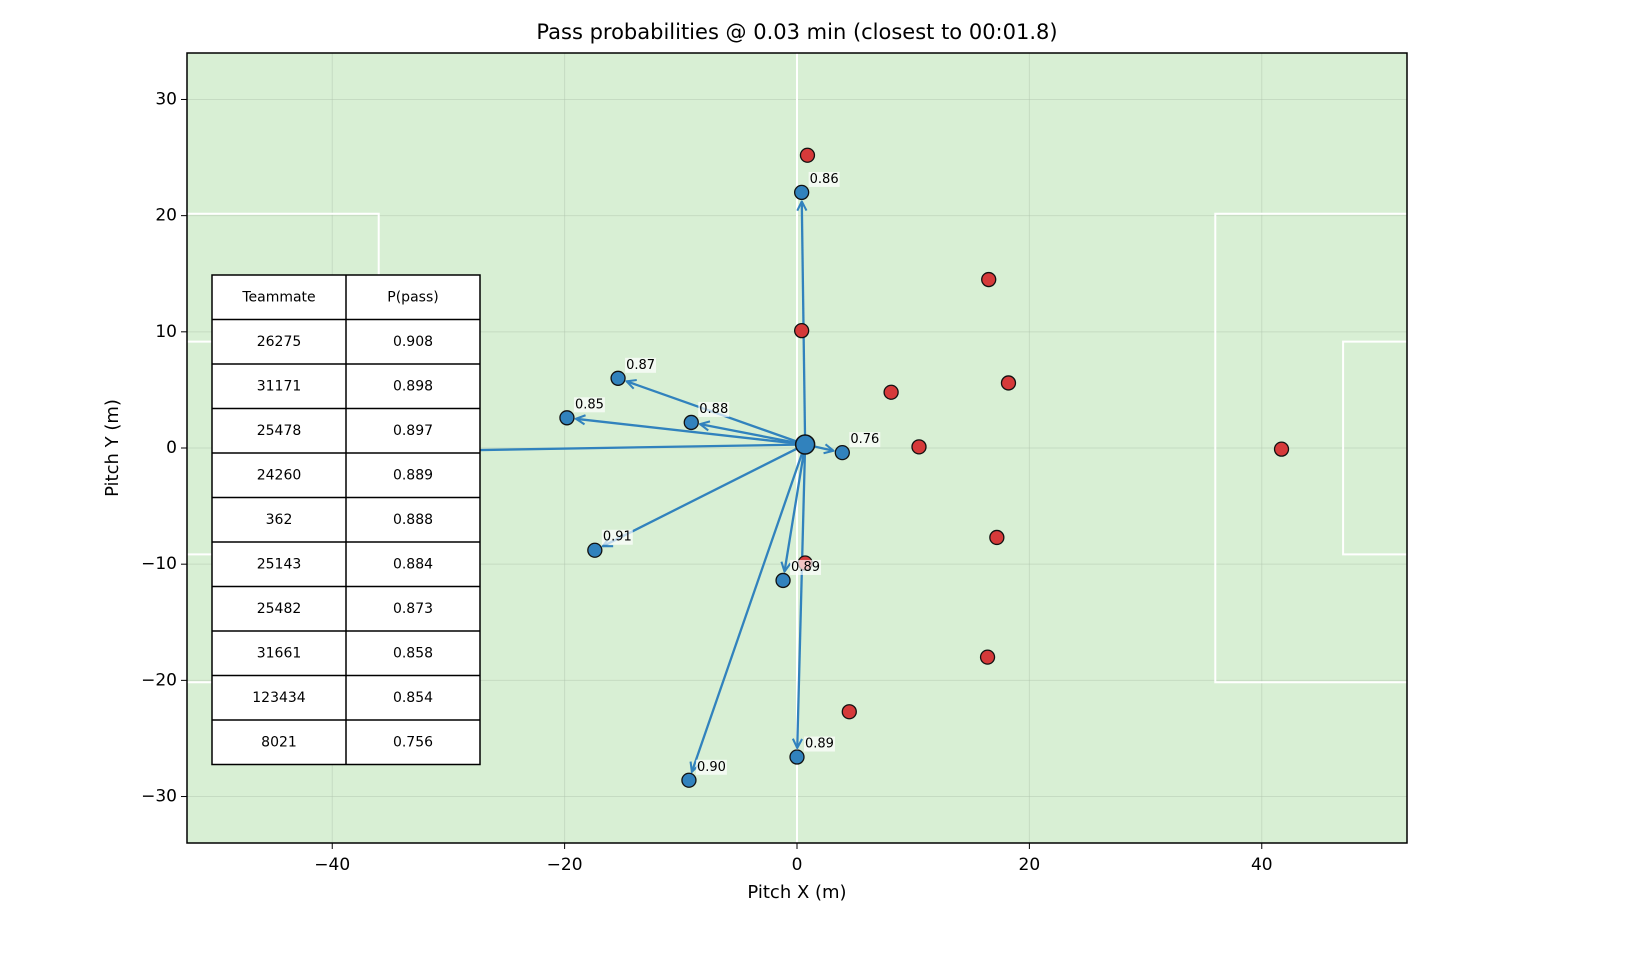  I want to click on y-tick-label: 30, so click(166, 99).